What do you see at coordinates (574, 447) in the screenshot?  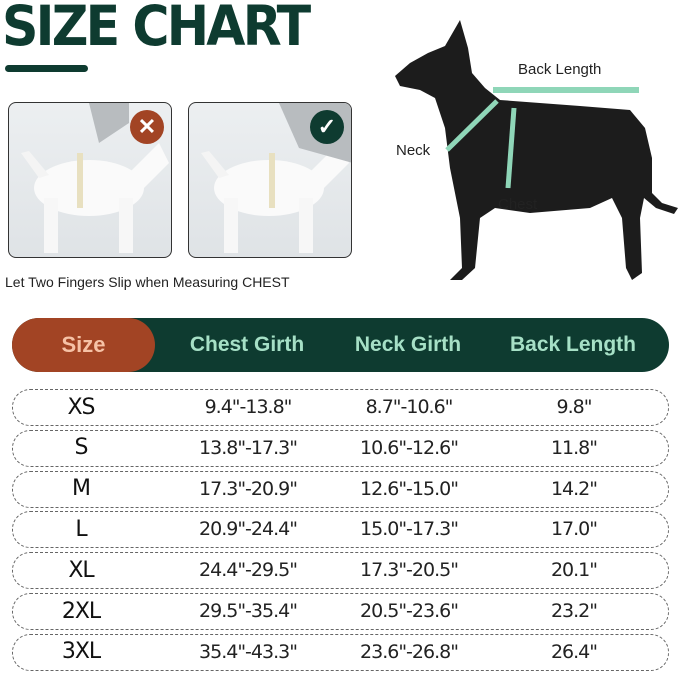 I see `back-length-cell: 11.8"` at bounding box center [574, 447].